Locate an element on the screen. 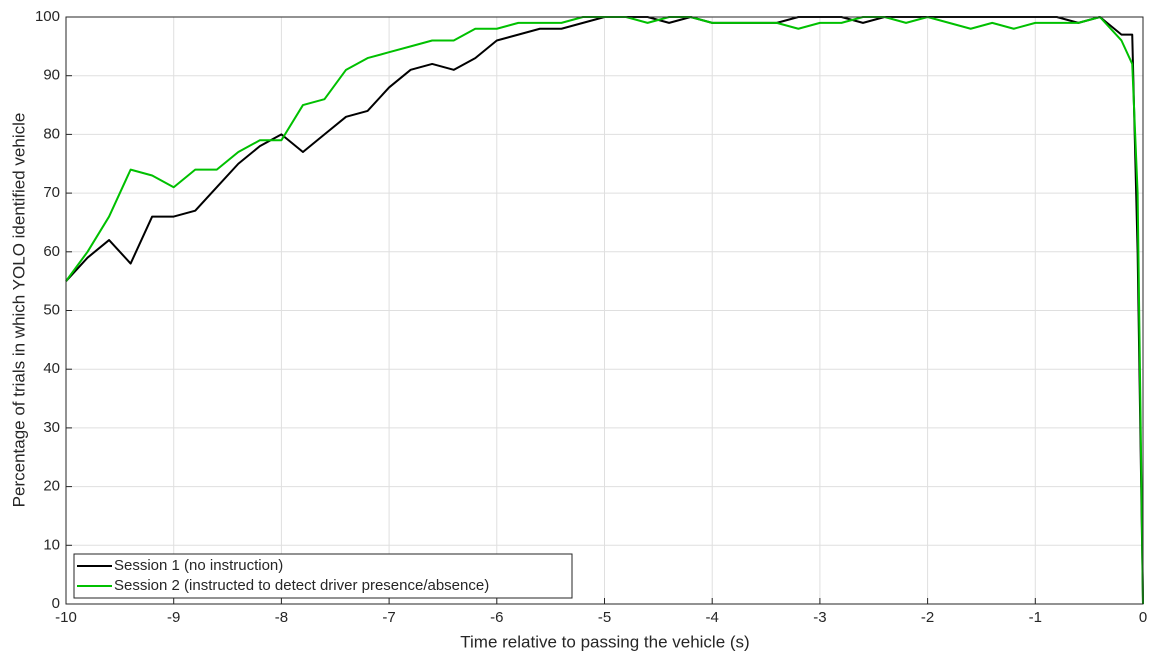 The height and width of the screenshot is (655, 1152). y-tick-label: 20 is located at coordinates (51, 486).